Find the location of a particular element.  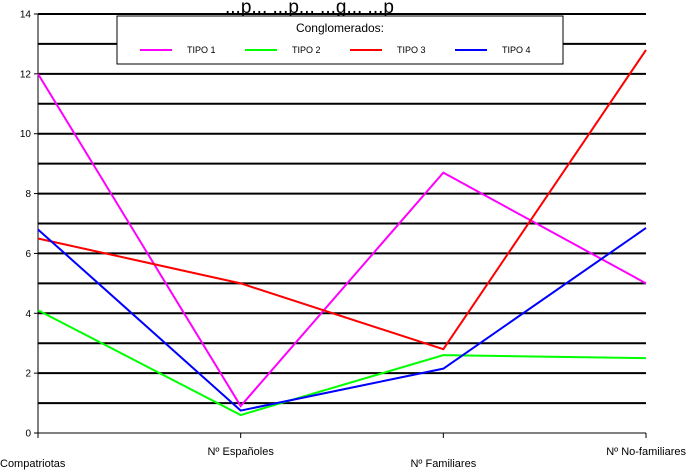

legend: Conglomerados: TIPO 1 TIPO 2 TIPO 3 TIPO 4 is located at coordinates (340, 40).